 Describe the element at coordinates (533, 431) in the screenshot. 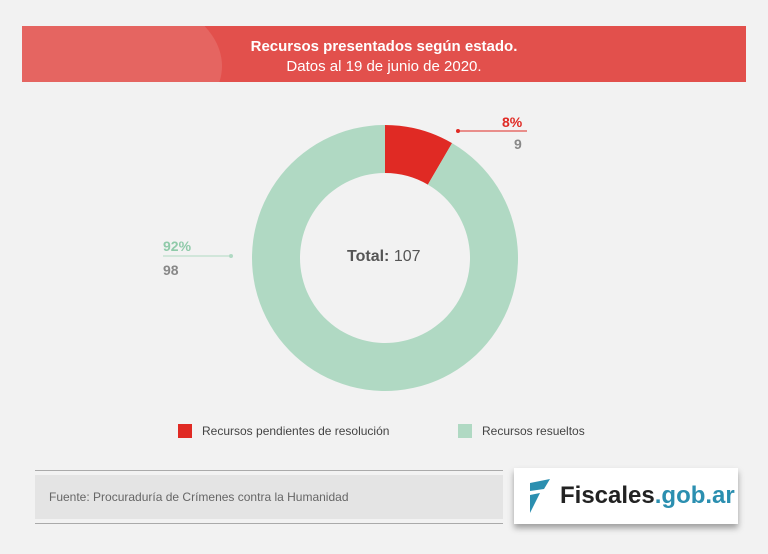

I see `legend-label: Recursos resueltos` at that location.